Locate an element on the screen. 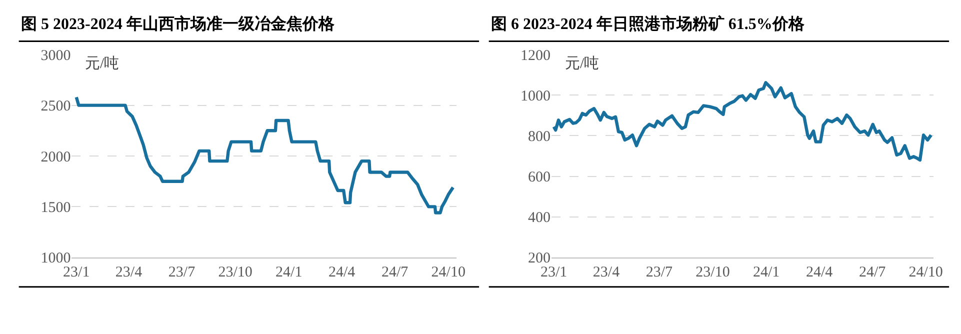 Image resolution: width=961 pixels, height=334 pixels. chart-title: 图 5 2023-2024 年山西市场准一级冶金焦价格 is located at coordinates (178, 24).